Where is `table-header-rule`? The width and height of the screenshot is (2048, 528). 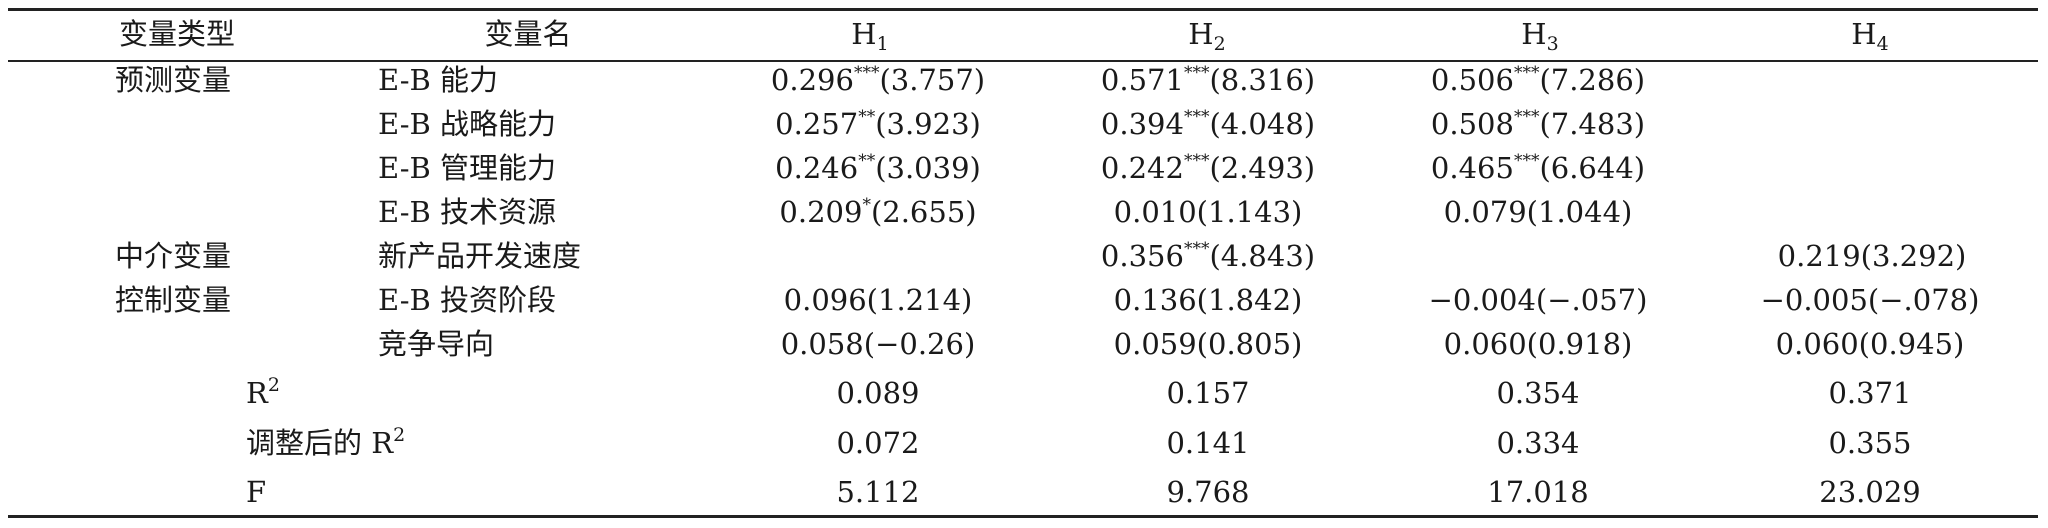
table-header-rule is located at coordinates (1023, 61).